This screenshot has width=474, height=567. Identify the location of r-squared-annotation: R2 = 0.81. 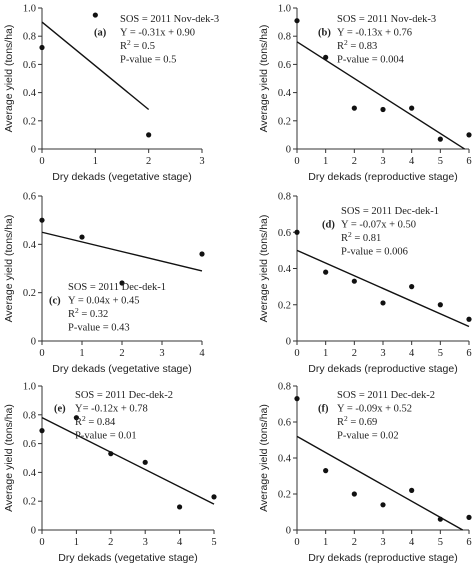
(361, 237).